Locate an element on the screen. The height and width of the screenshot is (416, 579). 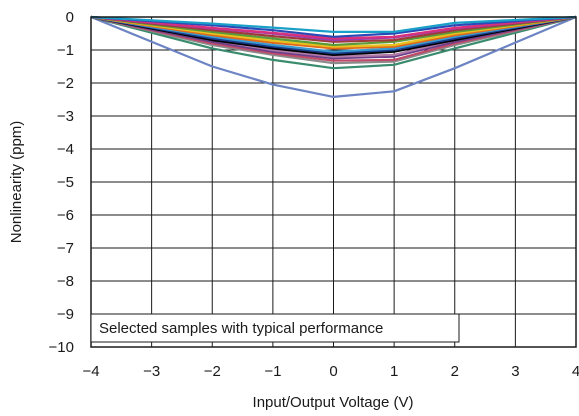
x-tick-label: 1 is located at coordinates (394, 371).